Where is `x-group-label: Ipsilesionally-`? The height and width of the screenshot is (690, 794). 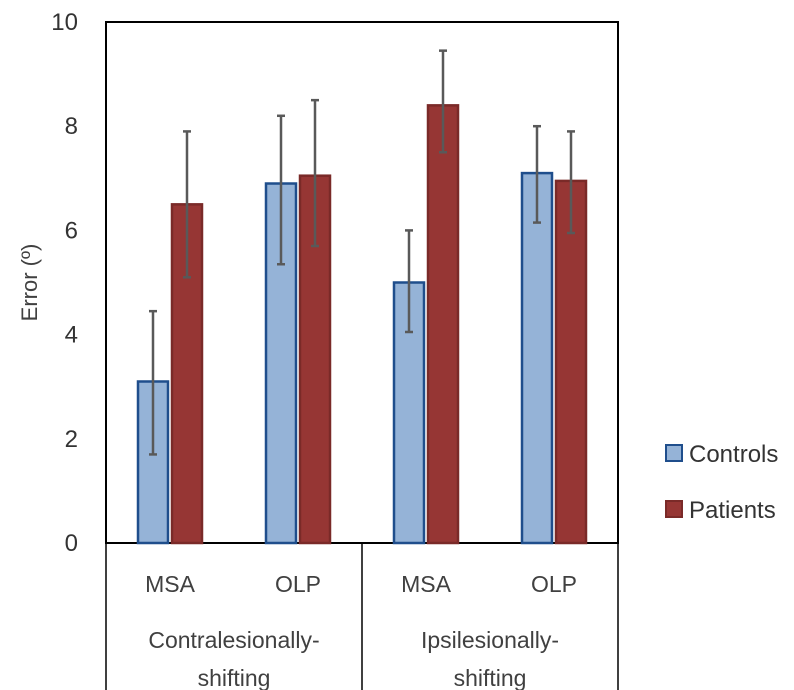
x-group-label: Ipsilesionally- is located at coordinates (490, 640).